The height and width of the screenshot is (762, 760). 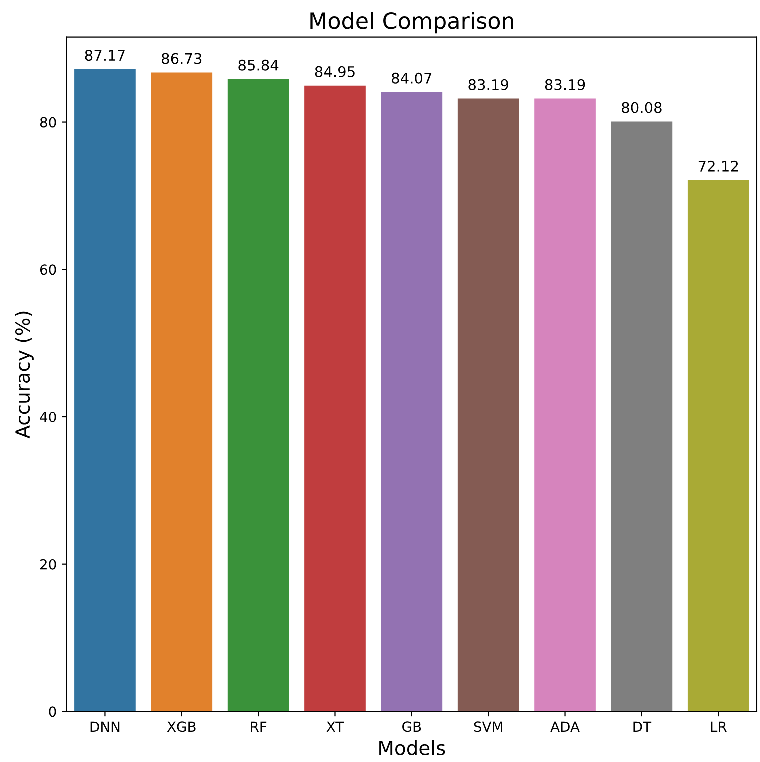 I want to click on data-label: 80.08, so click(x=642, y=108).